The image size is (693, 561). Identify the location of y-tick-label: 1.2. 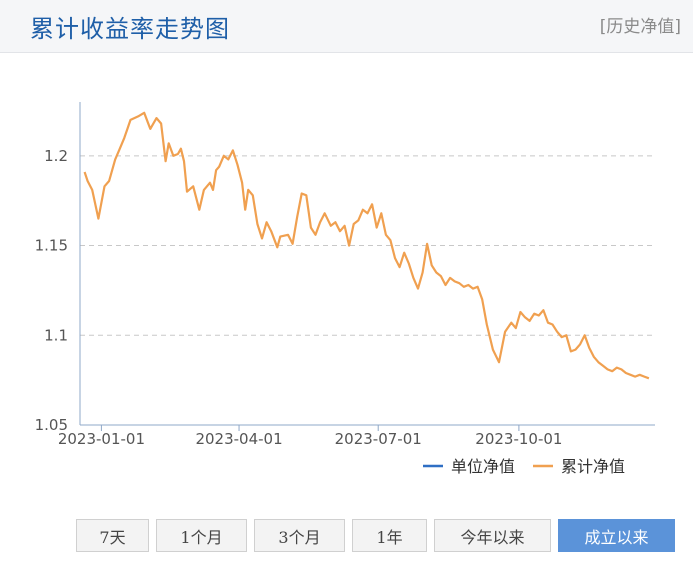
(56, 156).